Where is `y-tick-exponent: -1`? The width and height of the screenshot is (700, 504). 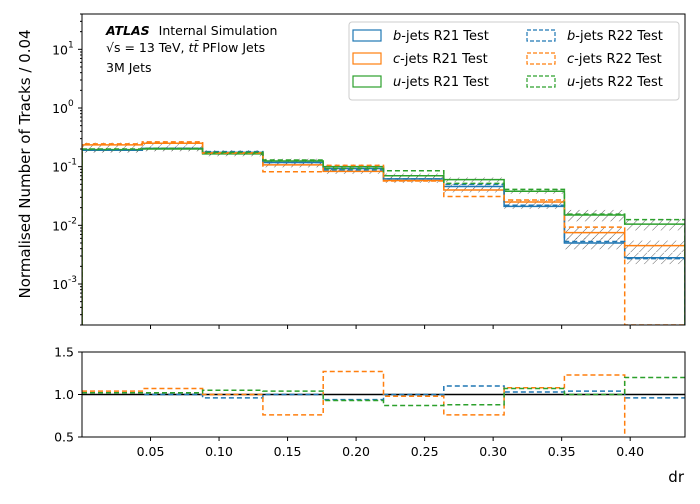
y-tick-exponent: -1 is located at coordinates (72, 163).